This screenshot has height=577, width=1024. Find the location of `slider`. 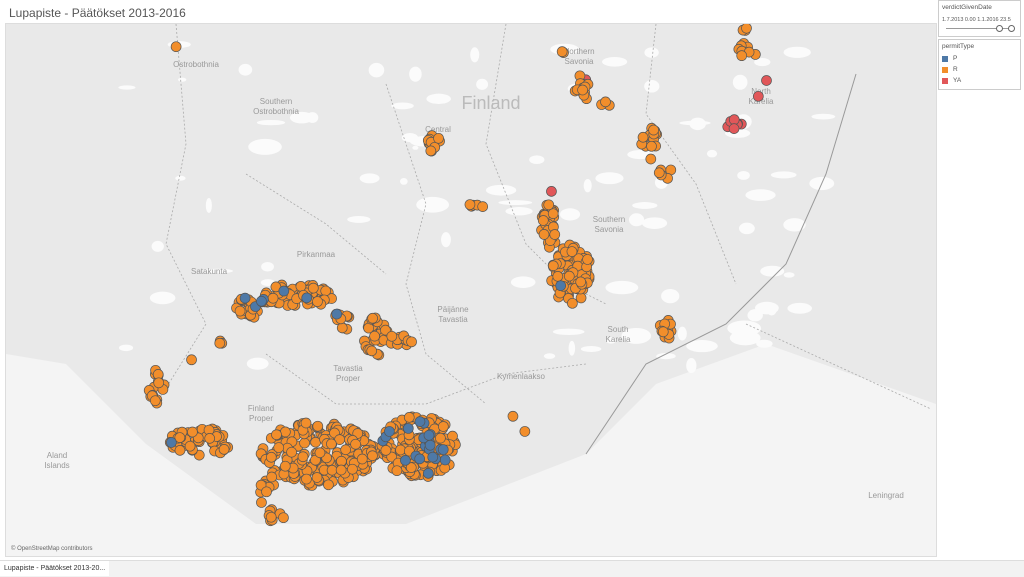

slider is located at coordinates (979, 28).